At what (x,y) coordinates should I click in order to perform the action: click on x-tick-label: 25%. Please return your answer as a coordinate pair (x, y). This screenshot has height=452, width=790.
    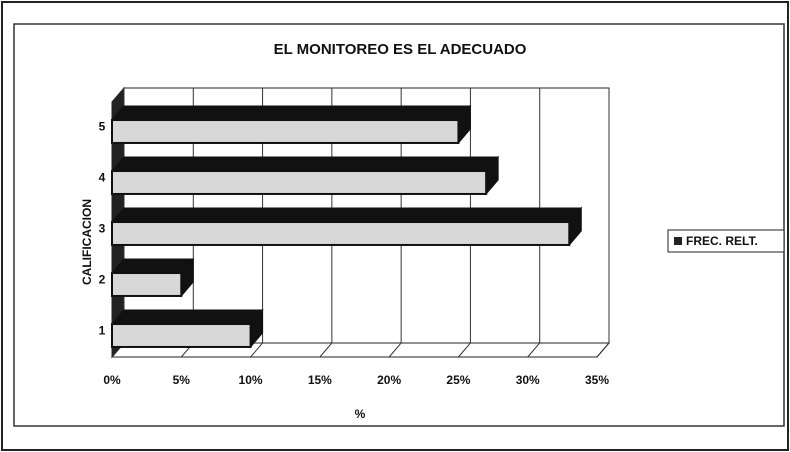
    Looking at the image, I should click on (458, 380).